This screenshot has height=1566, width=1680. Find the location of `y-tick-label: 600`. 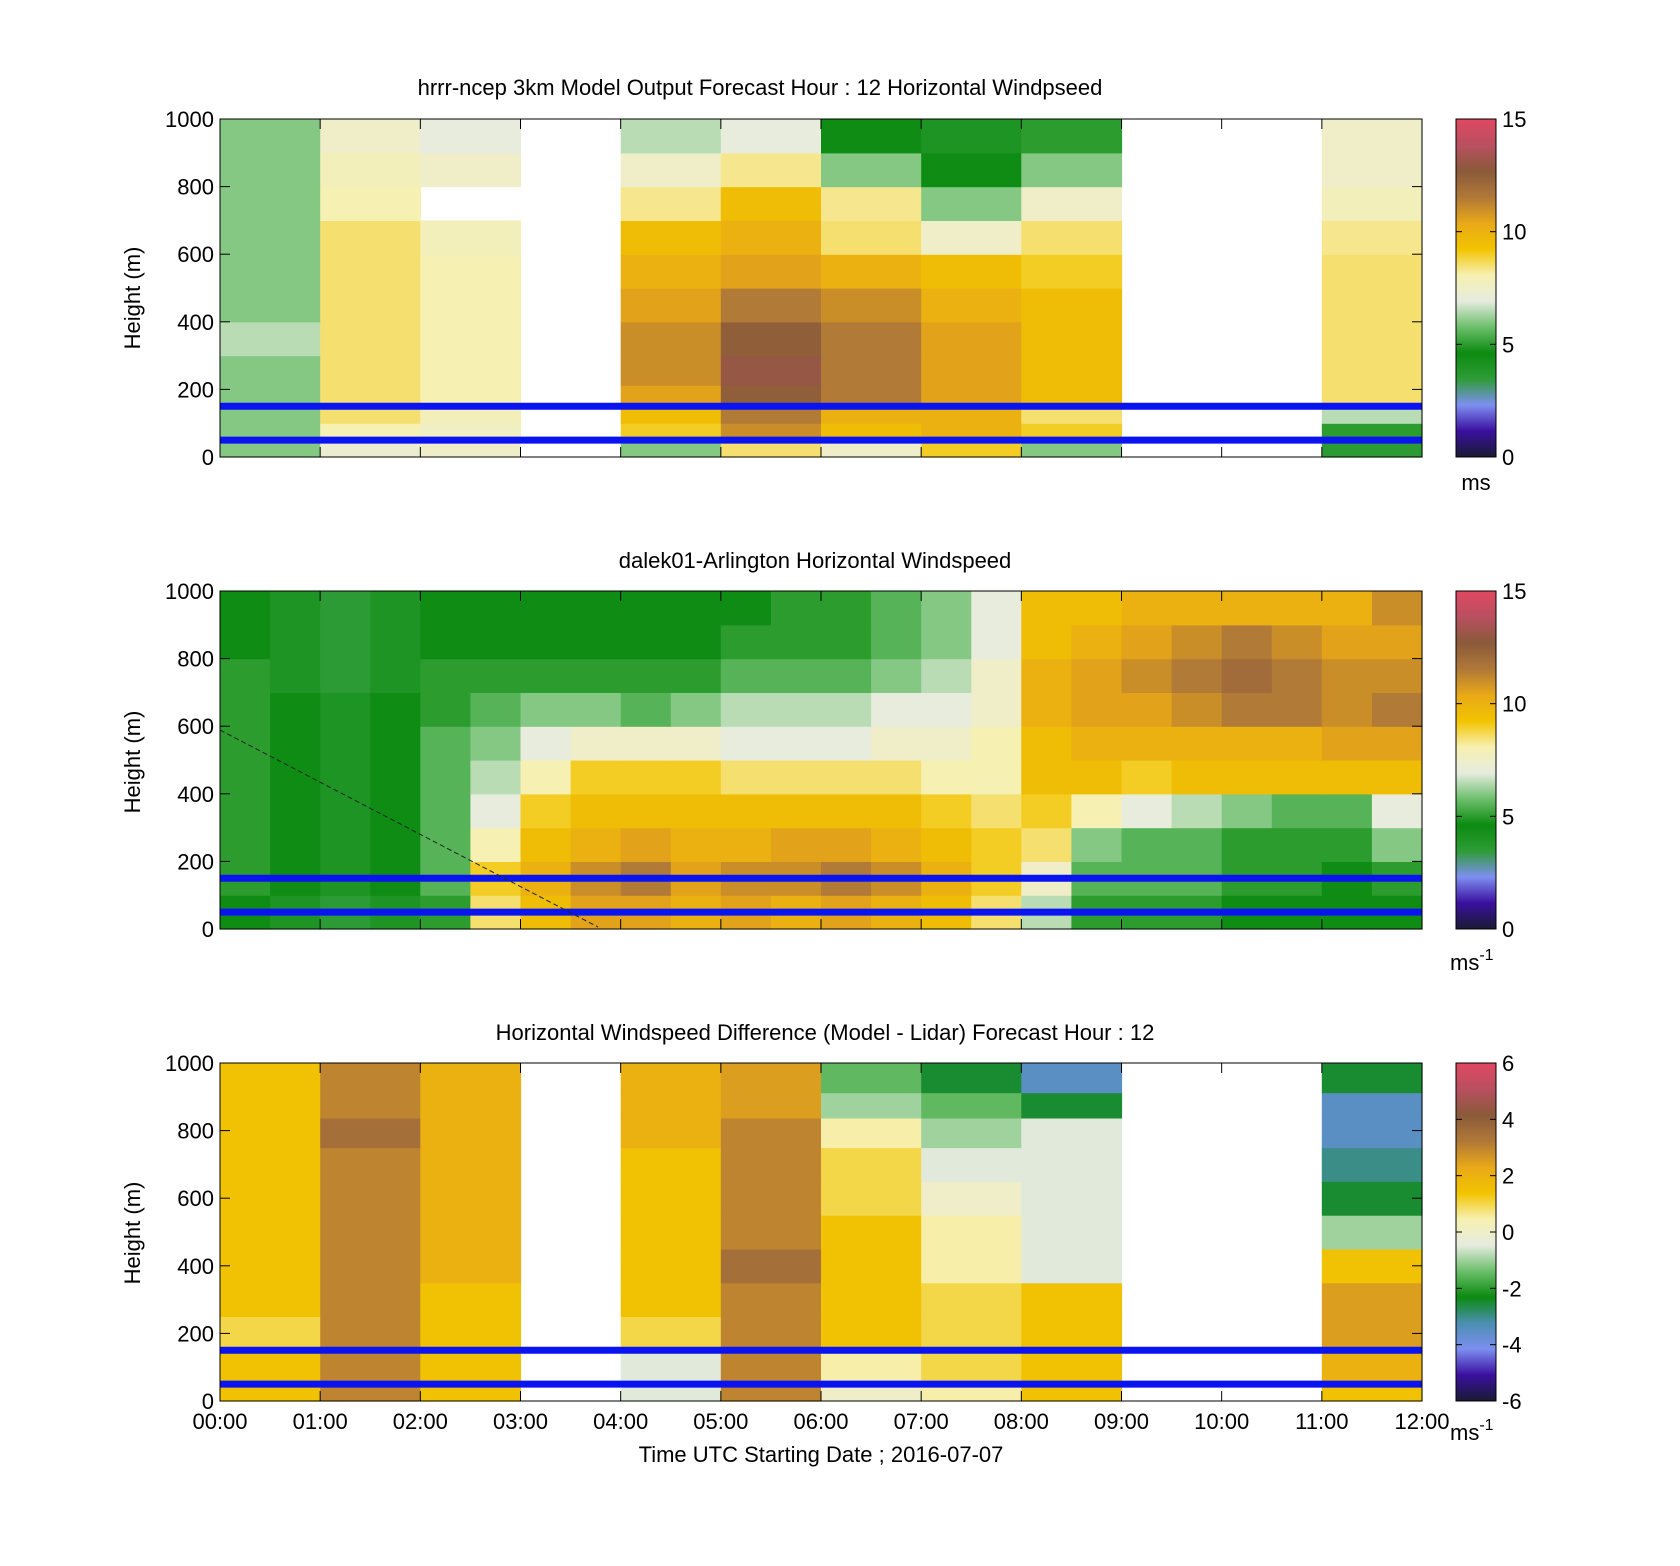

y-tick-label: 600 is located at coordinates (195, 254).